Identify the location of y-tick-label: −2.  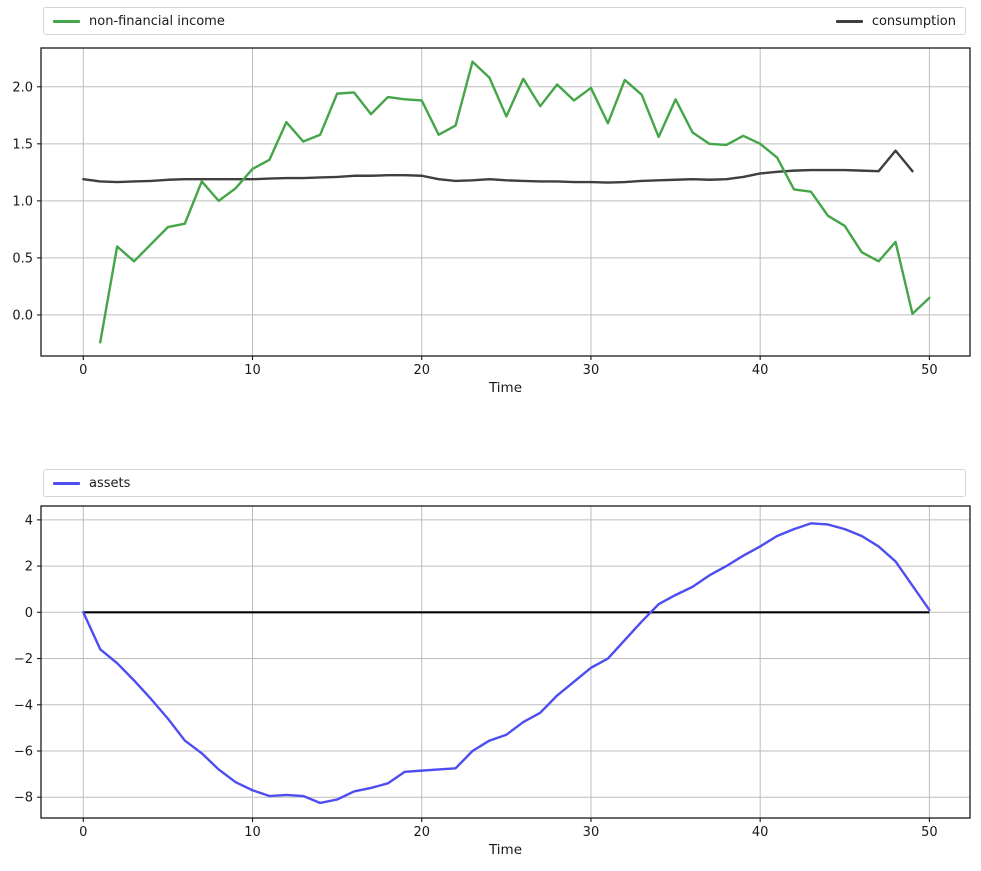
(23, 659).